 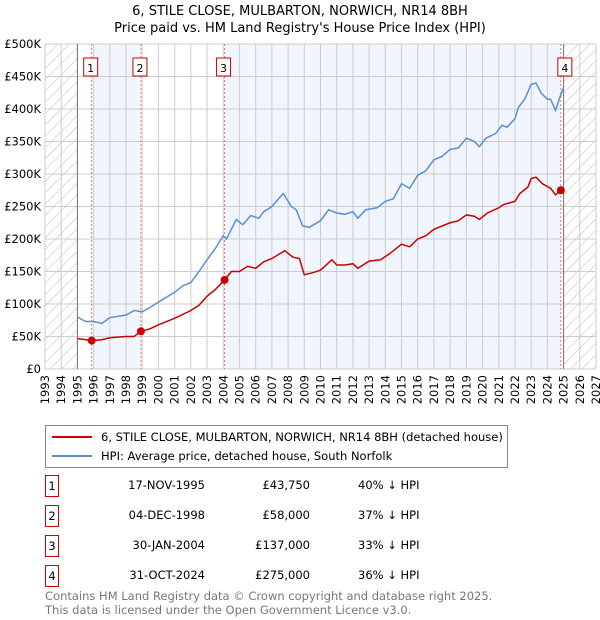 What do you see at coordinates (158, 389) in the screenshot?
I see `x-tick-label: 2000` at bounding box center [158, 389].